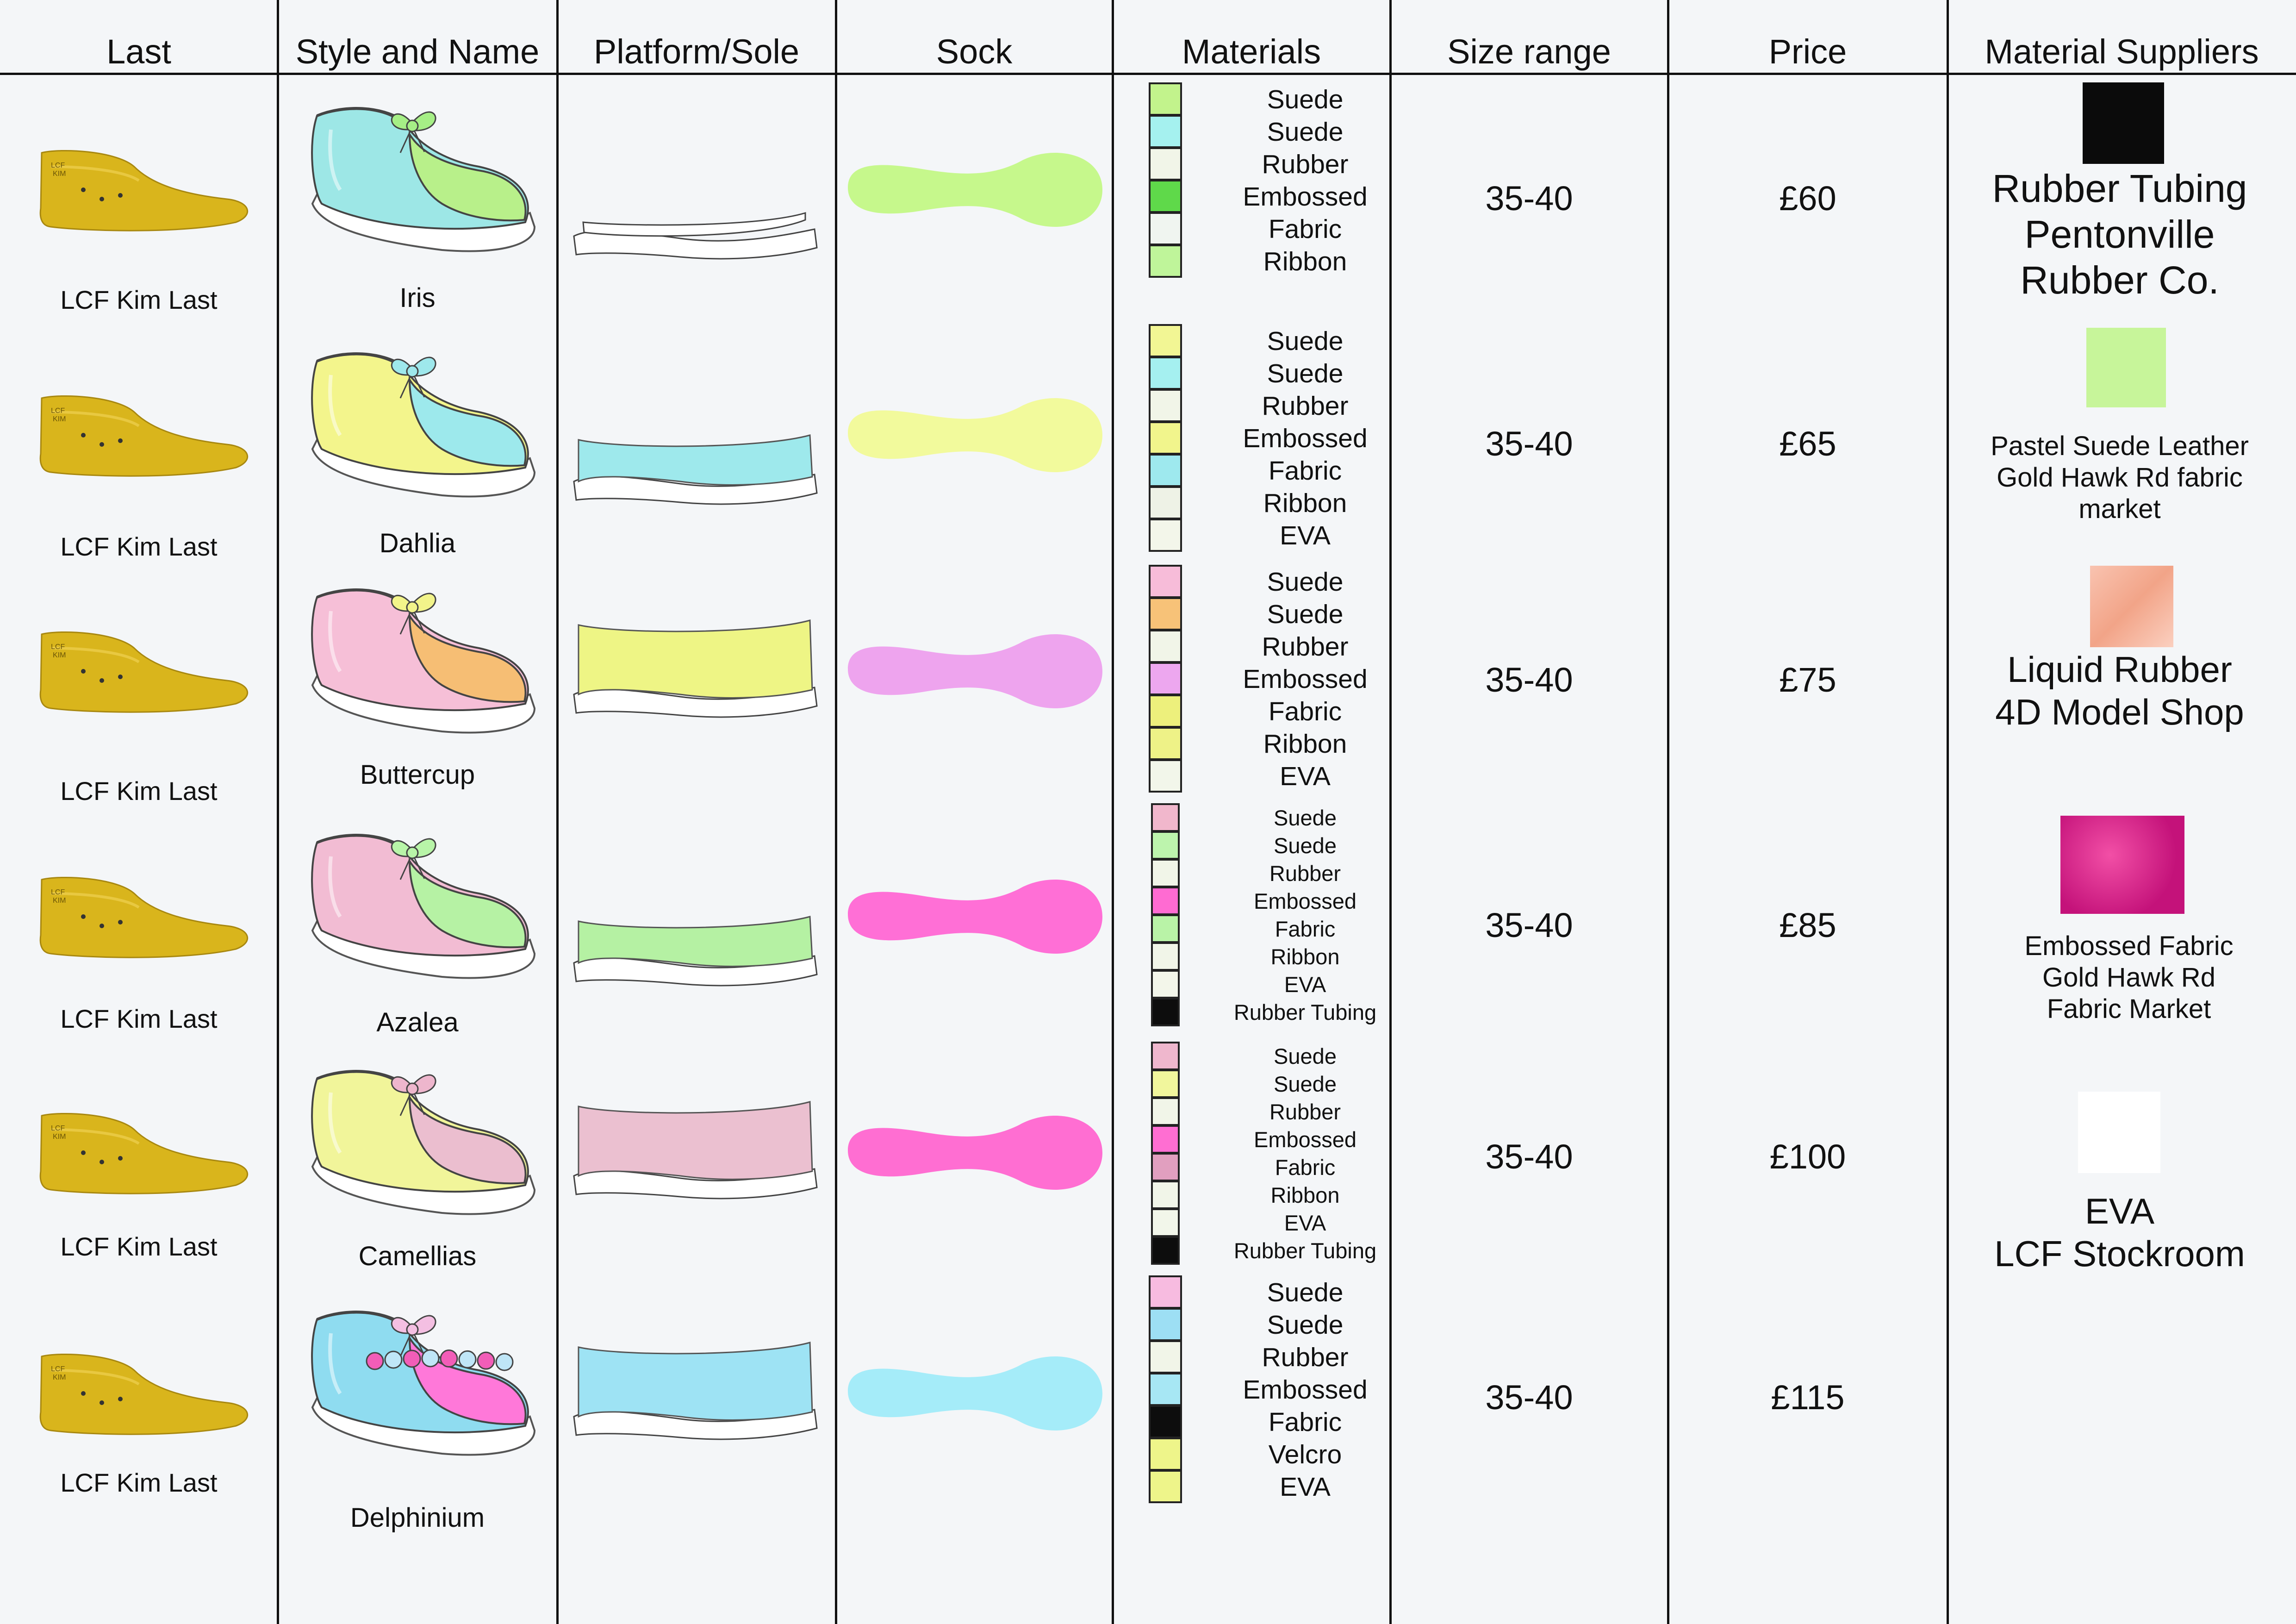  Describe the element at coordinates (2129, 946) in the screenshot. I see `supplier-line: Embossed Fabric` at that location.